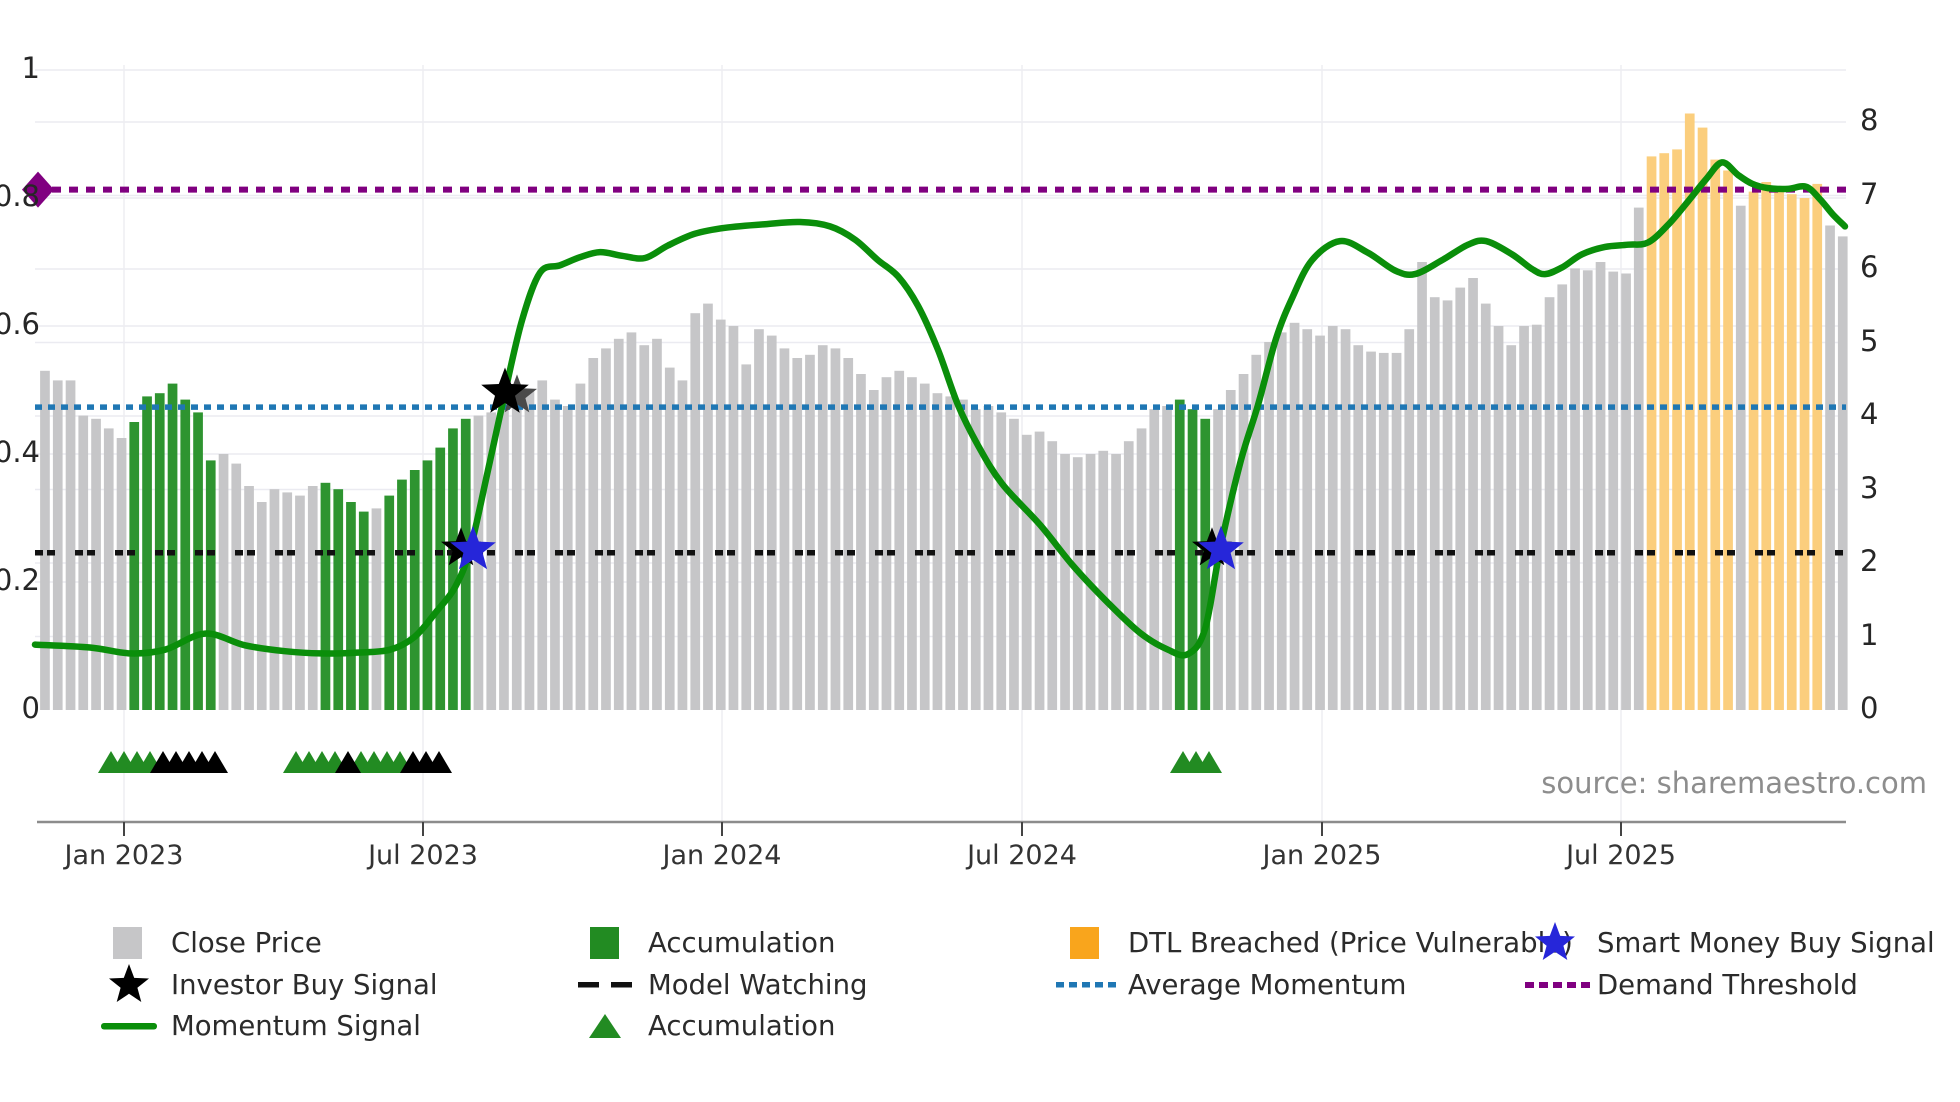 The height and width of the screenshot is (1102, 1960). Describe the element at coordinates (20, 324) in the screenshot. I see `left-axis-tick-label: 0.6` at that location.